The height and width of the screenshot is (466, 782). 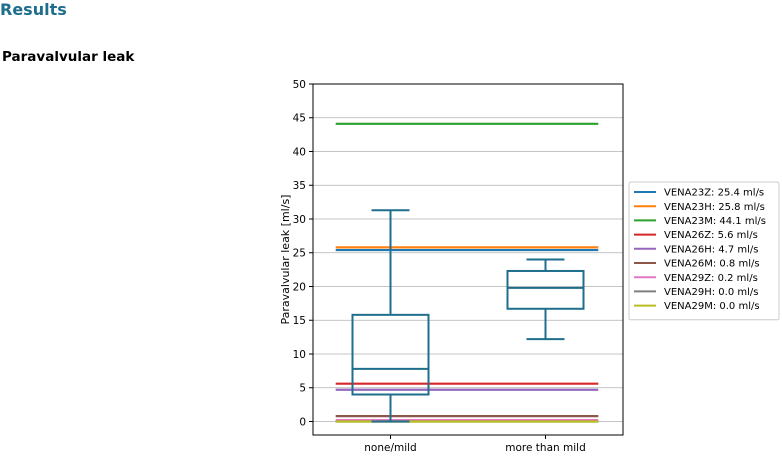 I want to click on y-tick-label: 35, so click(x=299, y=186).